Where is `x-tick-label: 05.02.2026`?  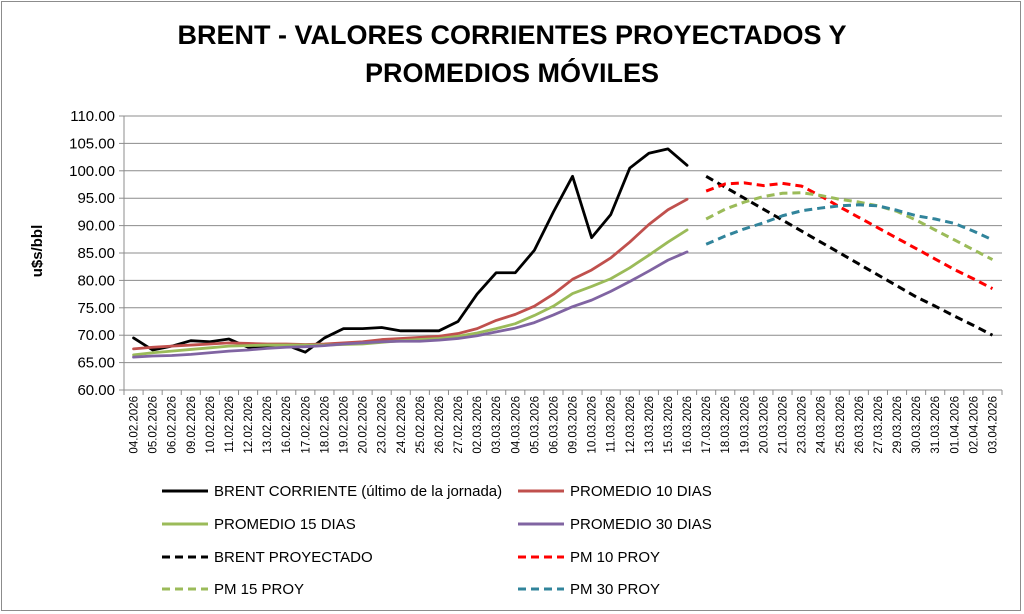
x-tick-label: 05.02.2026 is located at coordinates (154, 425).